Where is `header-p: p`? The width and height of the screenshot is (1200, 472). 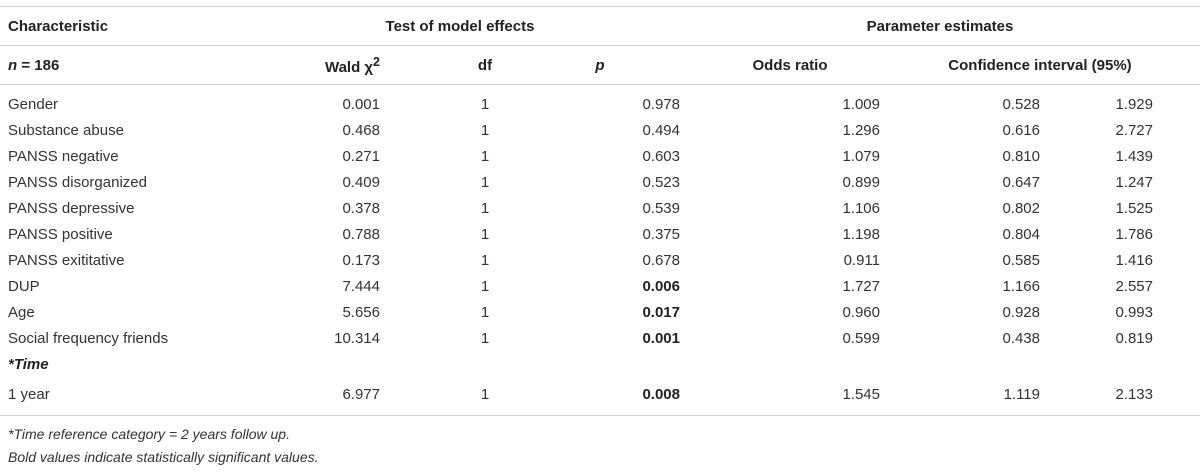
header-p: p is located at coordinates (600, 65).